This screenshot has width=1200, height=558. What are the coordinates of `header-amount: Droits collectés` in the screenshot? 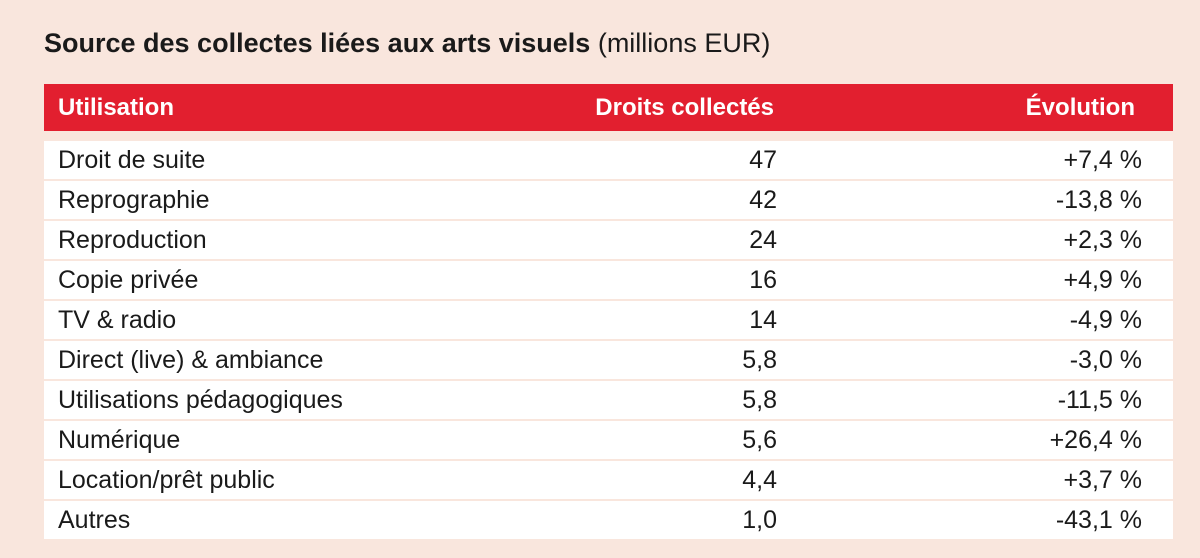 It's located at (684, 107).